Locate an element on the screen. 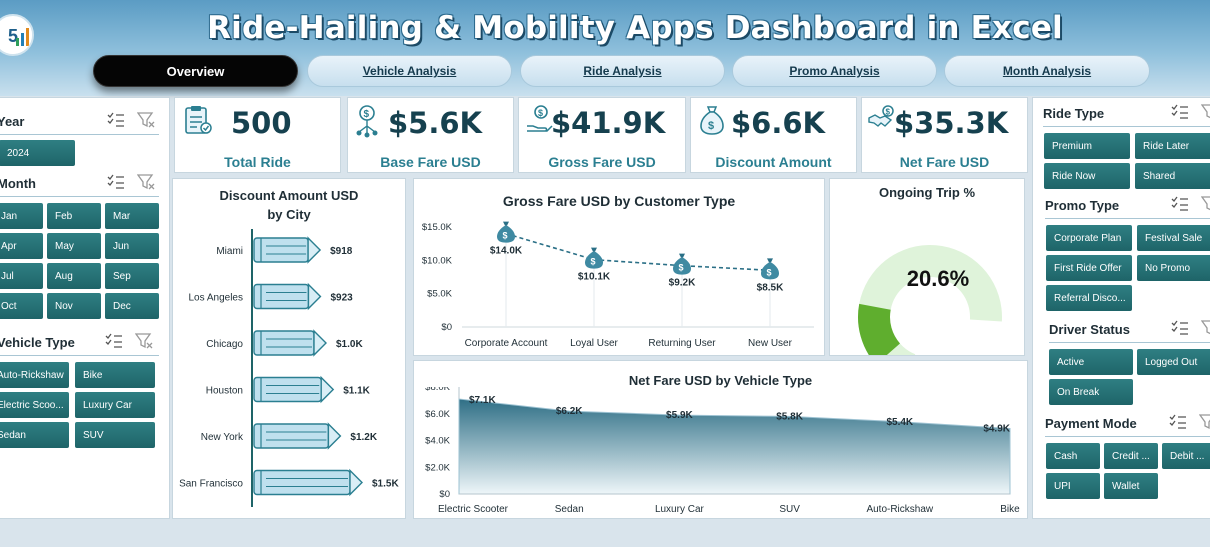 The image size is (1210, 547). category-label: San Francisco is located at coordinates (211, 484).